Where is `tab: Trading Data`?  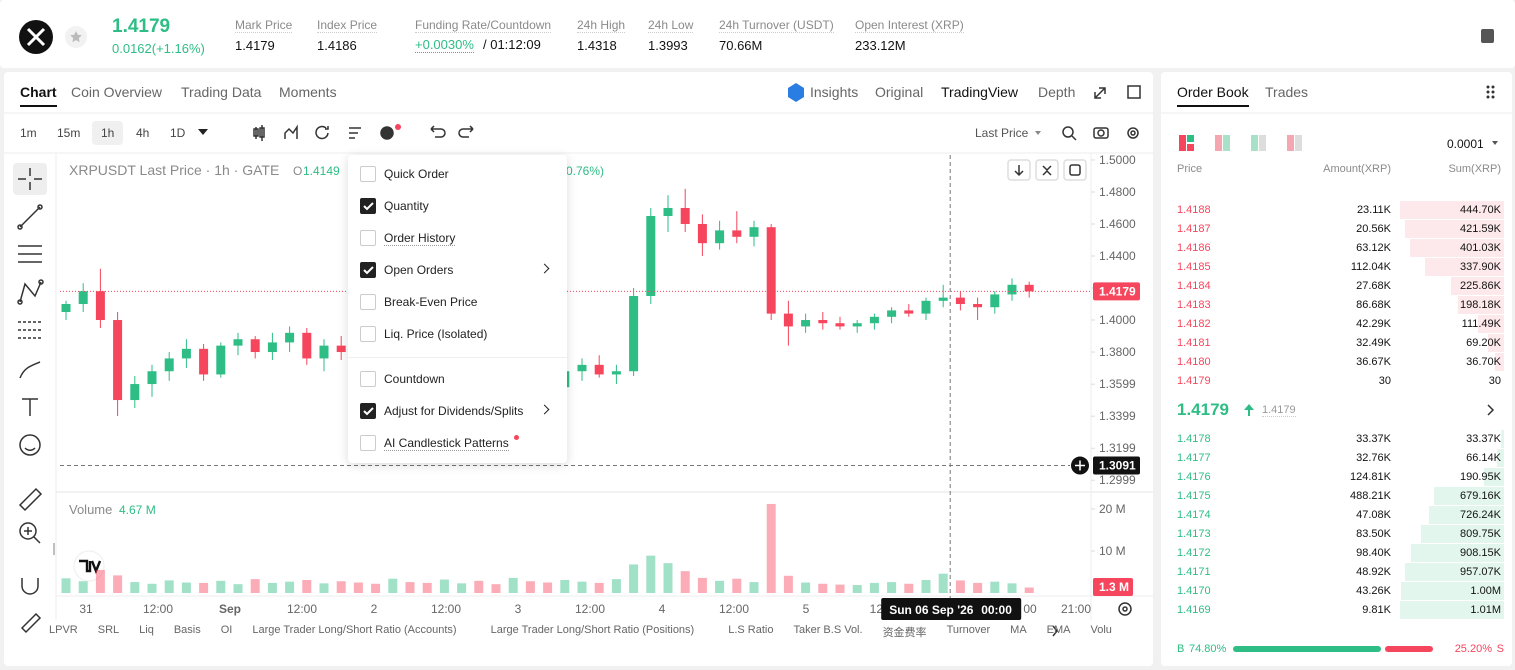 tab: Trading Data is located at coordinates (221, 92).